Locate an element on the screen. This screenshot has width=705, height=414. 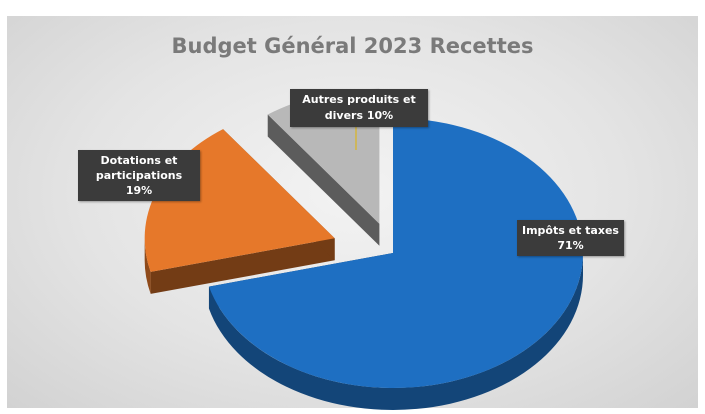
label-autres-value: 10% is located at coordinates (380, 115).